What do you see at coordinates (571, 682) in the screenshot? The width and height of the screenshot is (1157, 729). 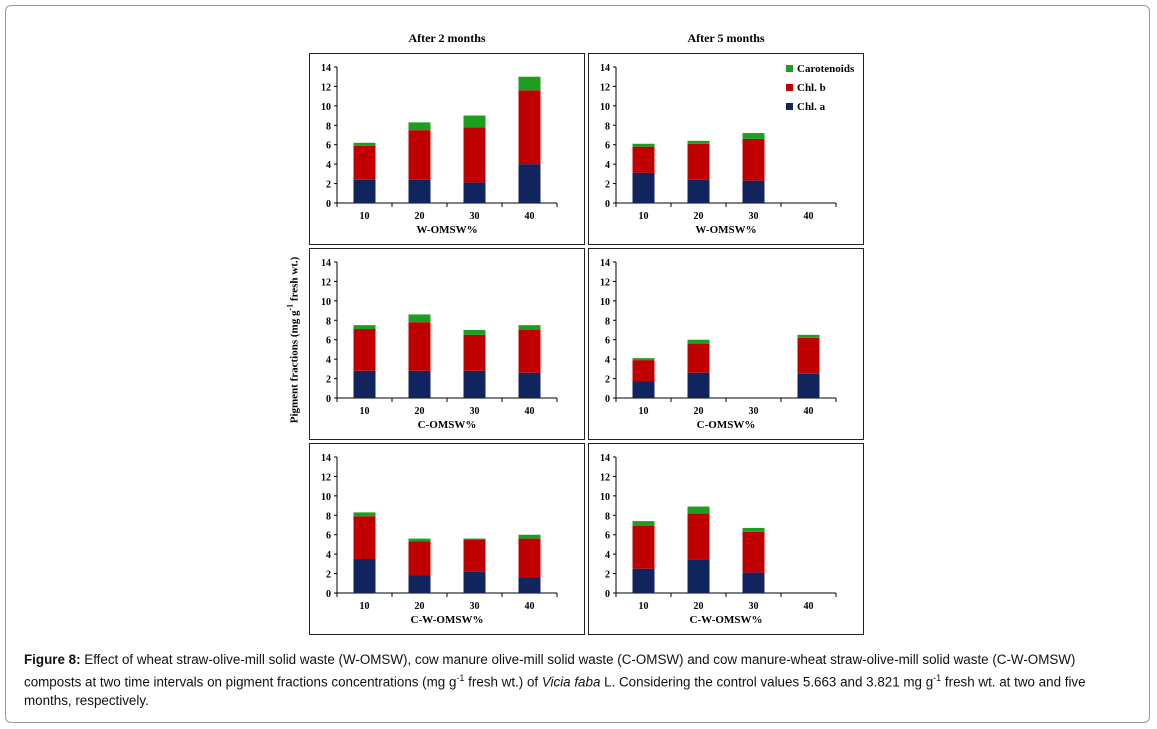 I see `caption-species: Vicia faba` at bounding box center [571, 682].